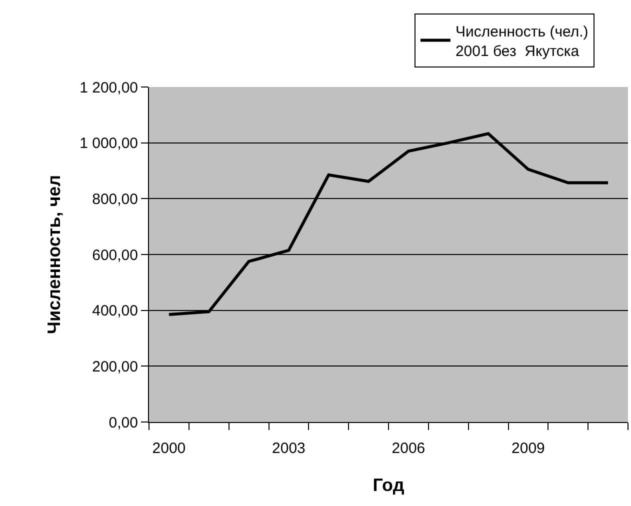 Image resolution: width=631 pixels, height=506 pixels. I want to click on y-axis-title: Численность, чел, so click(54, 254).